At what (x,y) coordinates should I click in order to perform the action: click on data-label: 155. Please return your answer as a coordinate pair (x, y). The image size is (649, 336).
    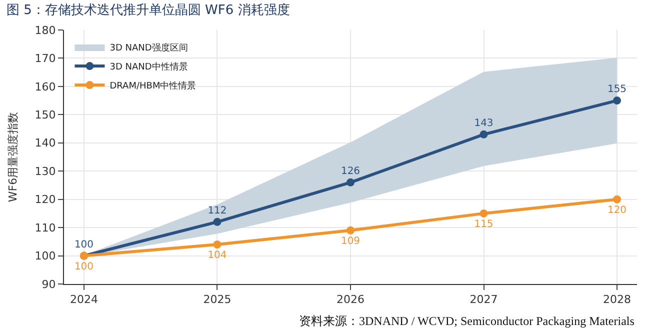
    Looking at the image, I should click on (617, 90).